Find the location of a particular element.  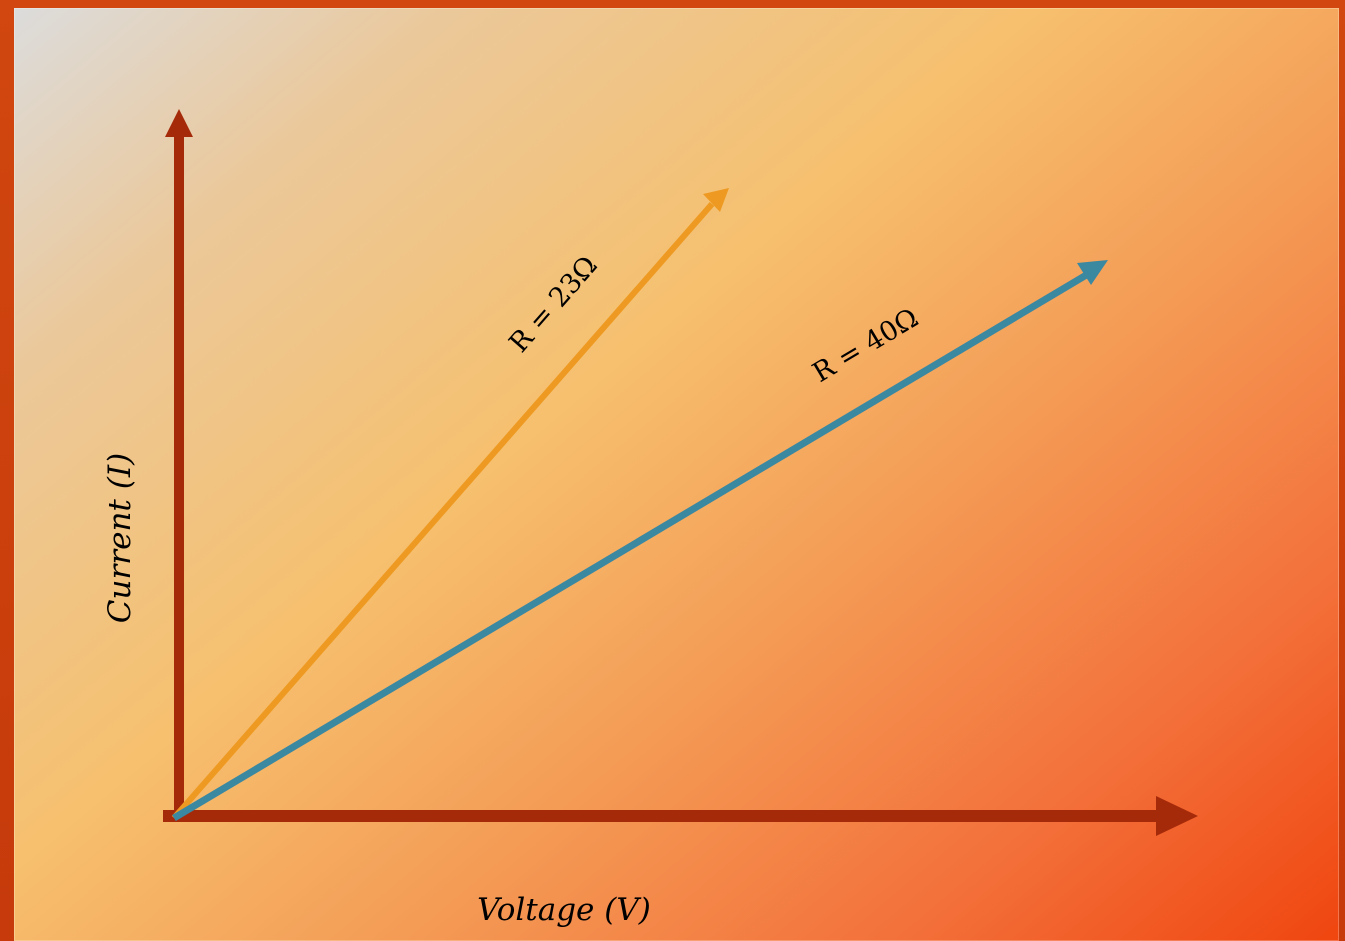

x-axis is located at coordinates (680, 816).